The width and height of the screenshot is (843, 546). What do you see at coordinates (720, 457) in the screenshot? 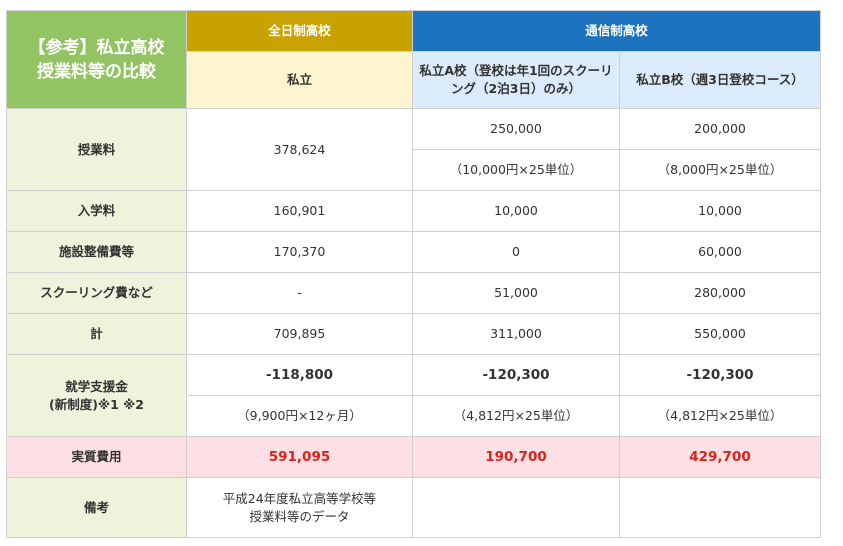
I see `actual-school-b: 429,700` at bounding box center [720, 457].